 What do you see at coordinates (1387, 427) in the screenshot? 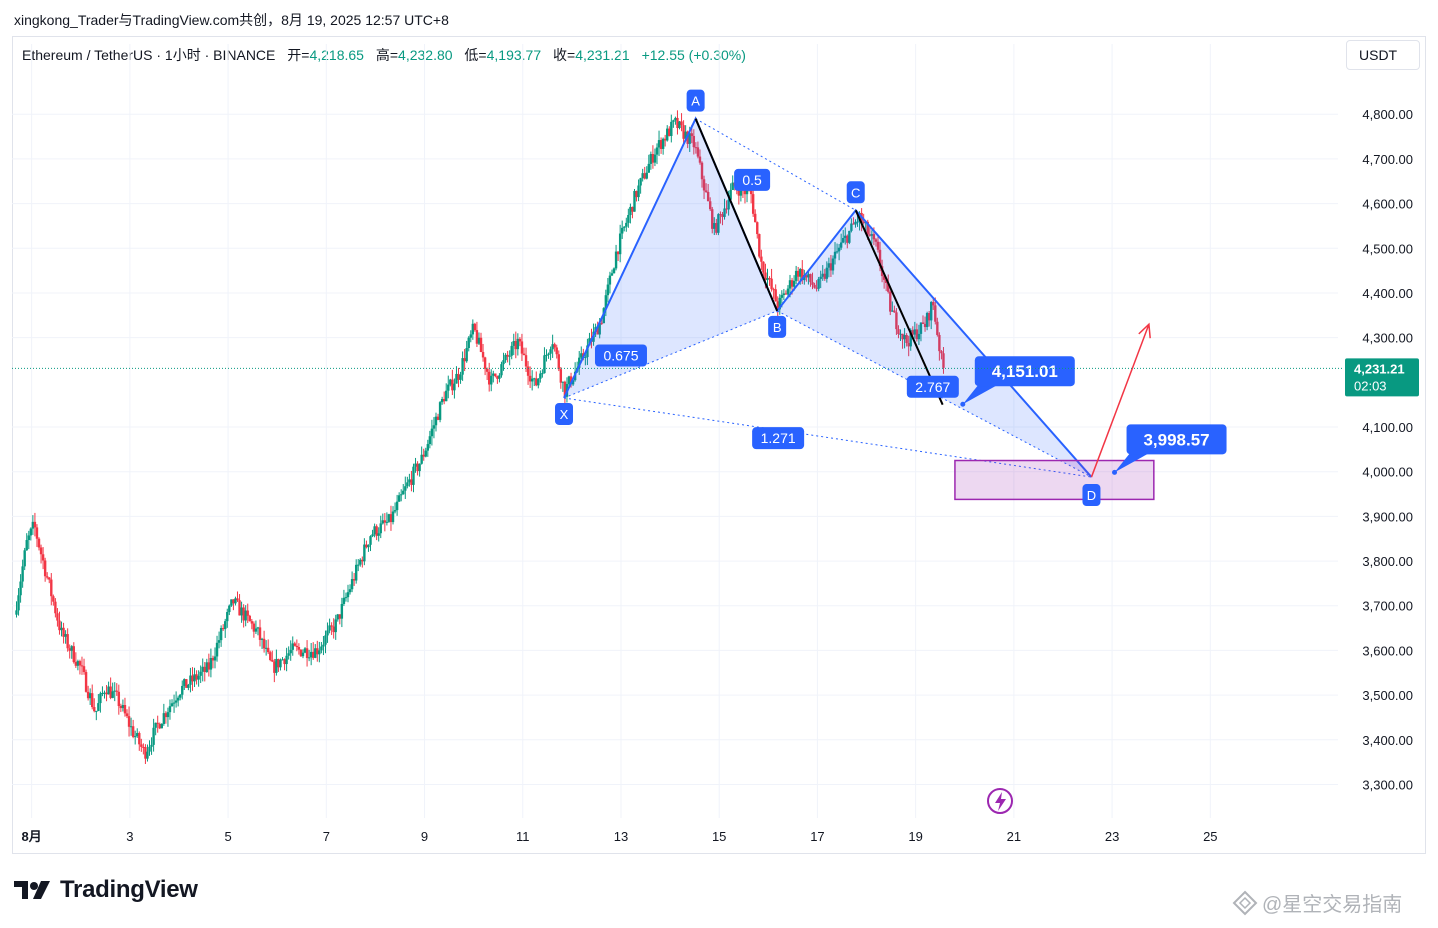
I see `y-tick-label: 4,100.00` at bounding box center [1387, 427].